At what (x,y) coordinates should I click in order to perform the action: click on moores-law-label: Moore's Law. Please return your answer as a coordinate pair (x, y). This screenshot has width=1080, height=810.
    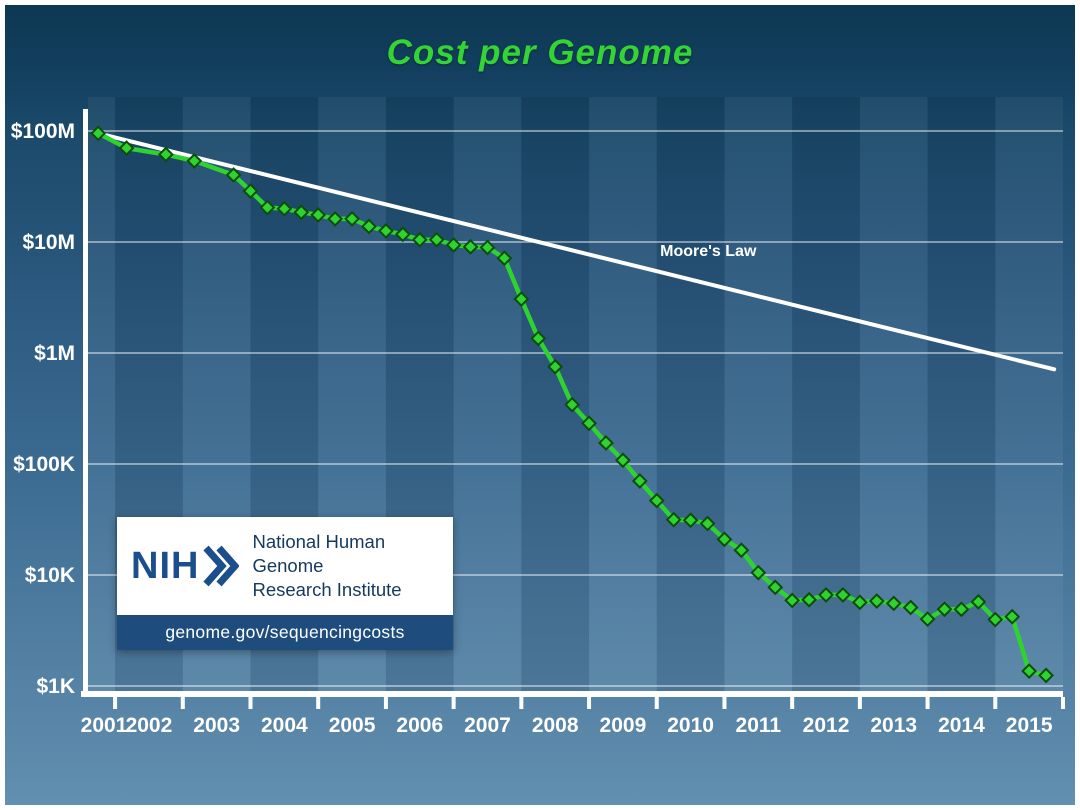
    Looking at the image, I should click on (708, 251).